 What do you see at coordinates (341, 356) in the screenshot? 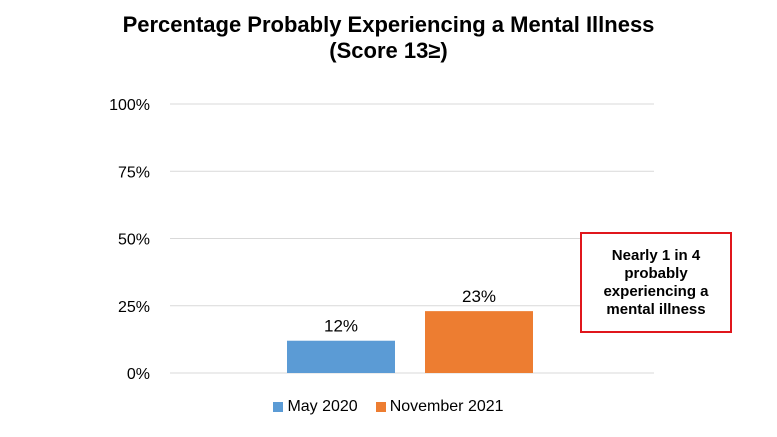
I see `bar-may-2020` at bounding box center [341, 356].